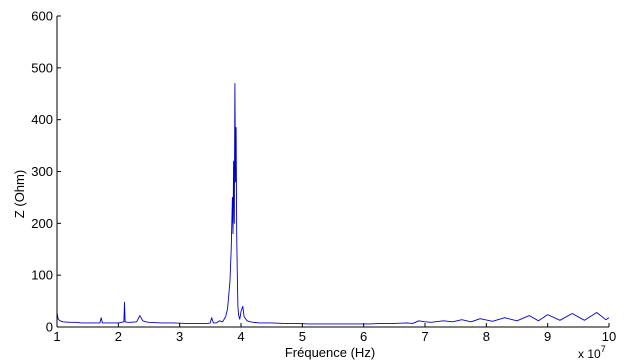 The image size is (626, 363). Describe the element at coordinates (42, 275) in the screenshot. I see `y-tick-label: 100` at that location.